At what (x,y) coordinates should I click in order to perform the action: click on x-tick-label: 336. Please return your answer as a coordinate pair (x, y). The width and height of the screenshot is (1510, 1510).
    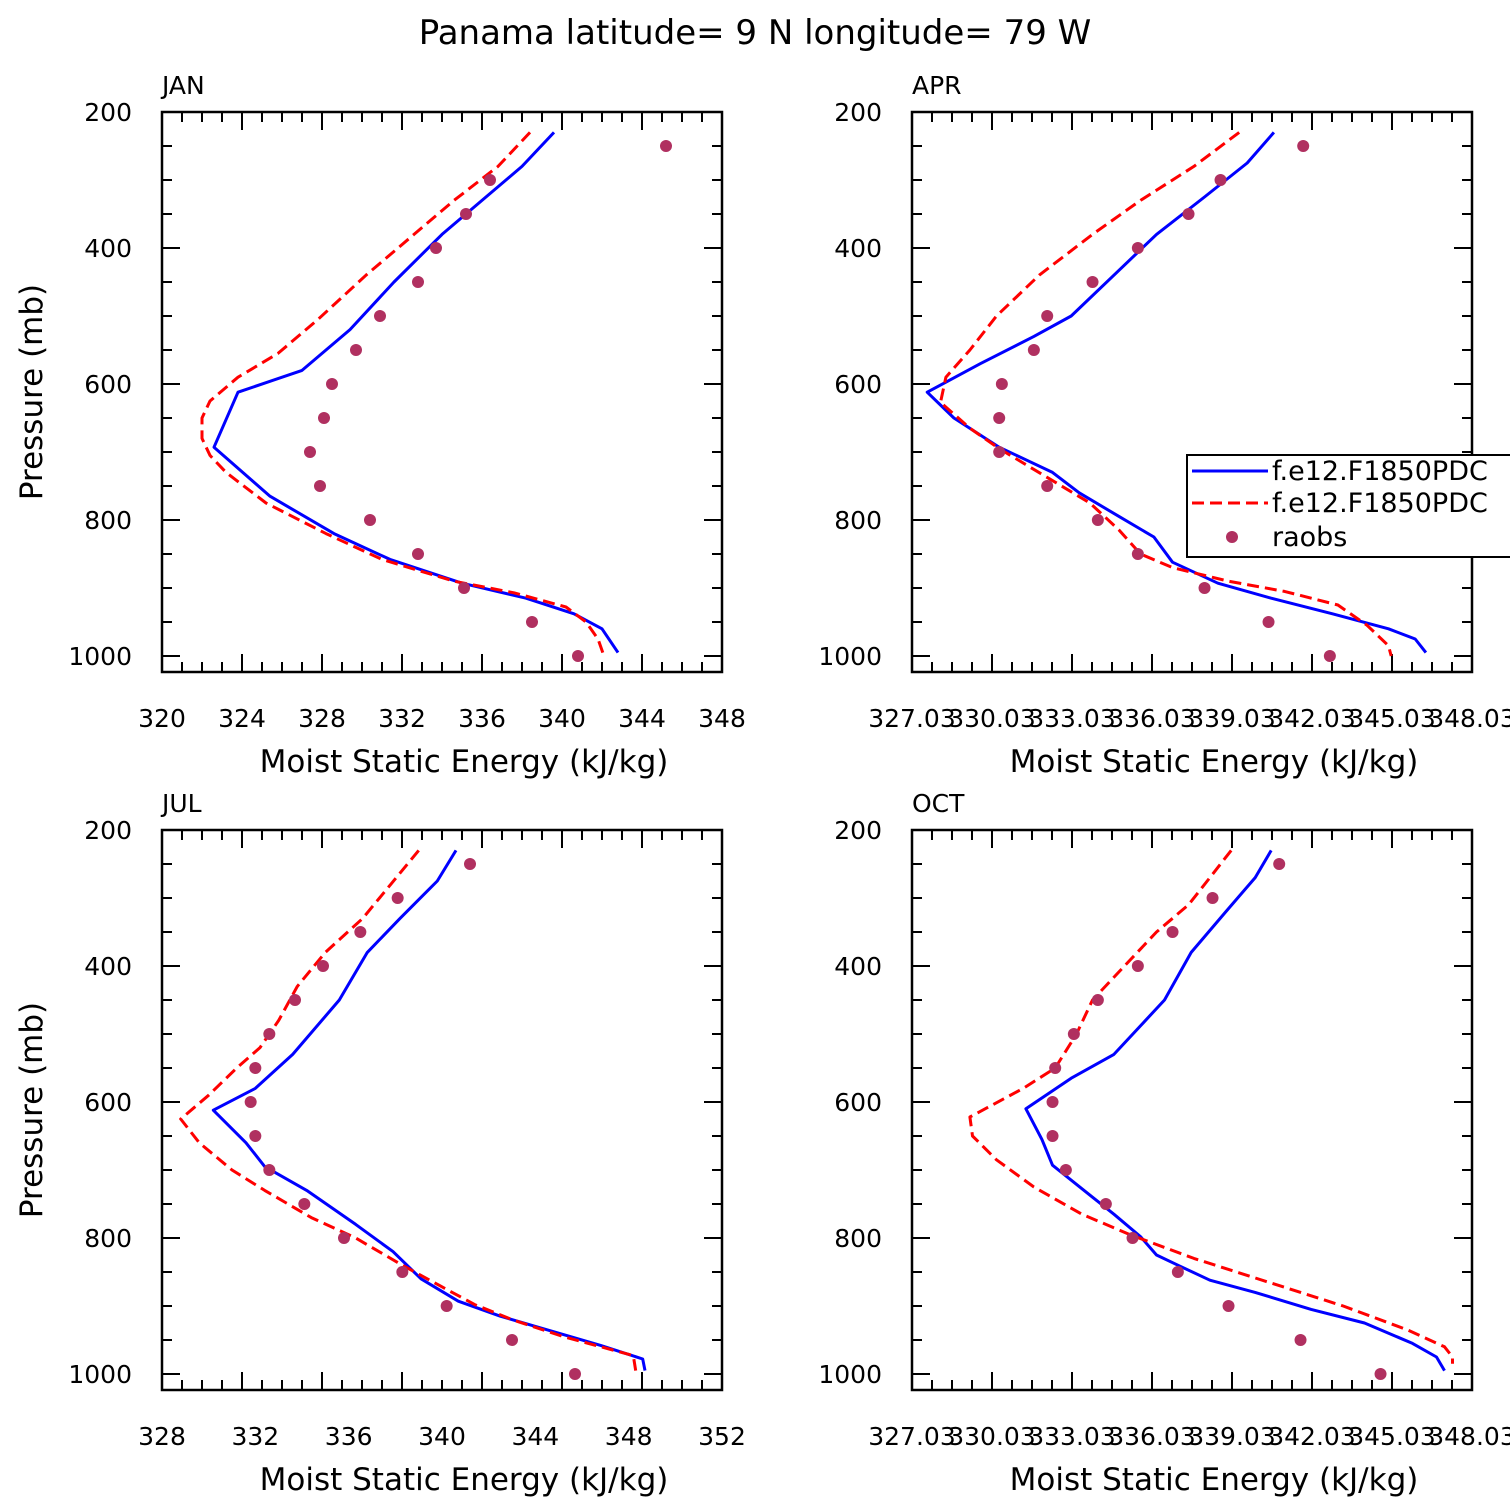
    Looking at the image, I should click on (349, 1436).